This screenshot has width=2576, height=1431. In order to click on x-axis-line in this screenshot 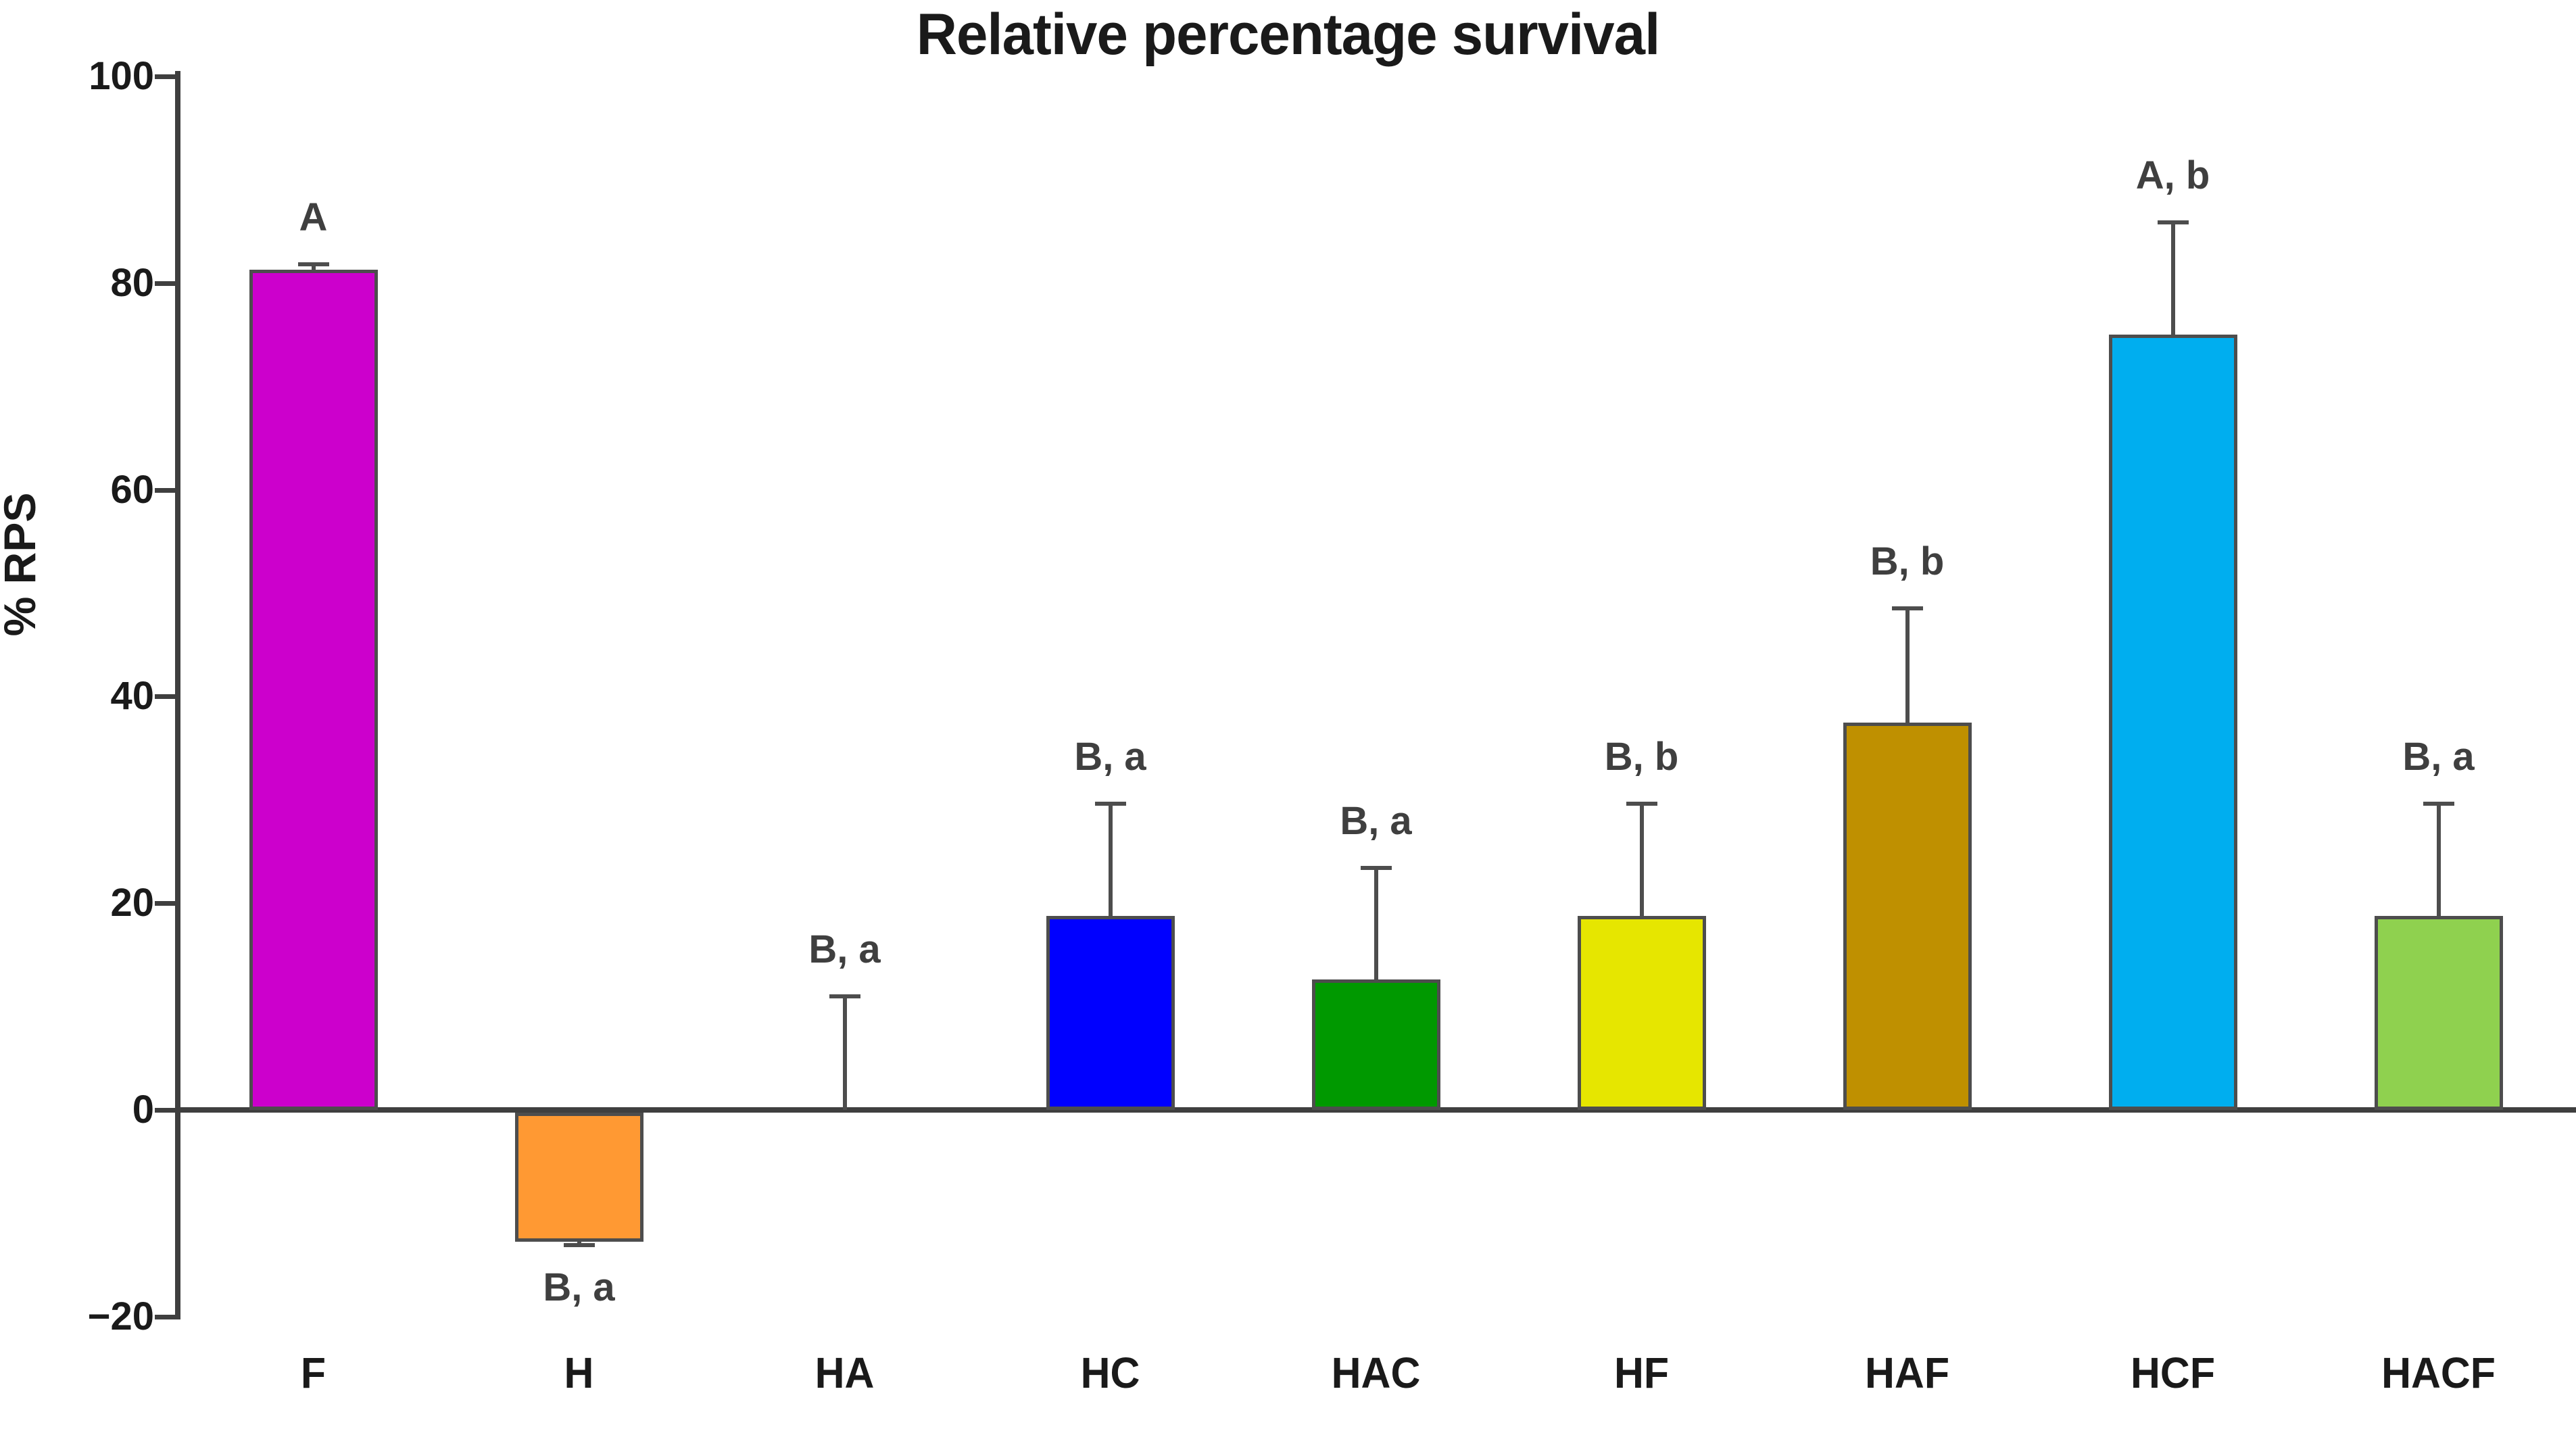, I will do `click(1375, 1110)`.